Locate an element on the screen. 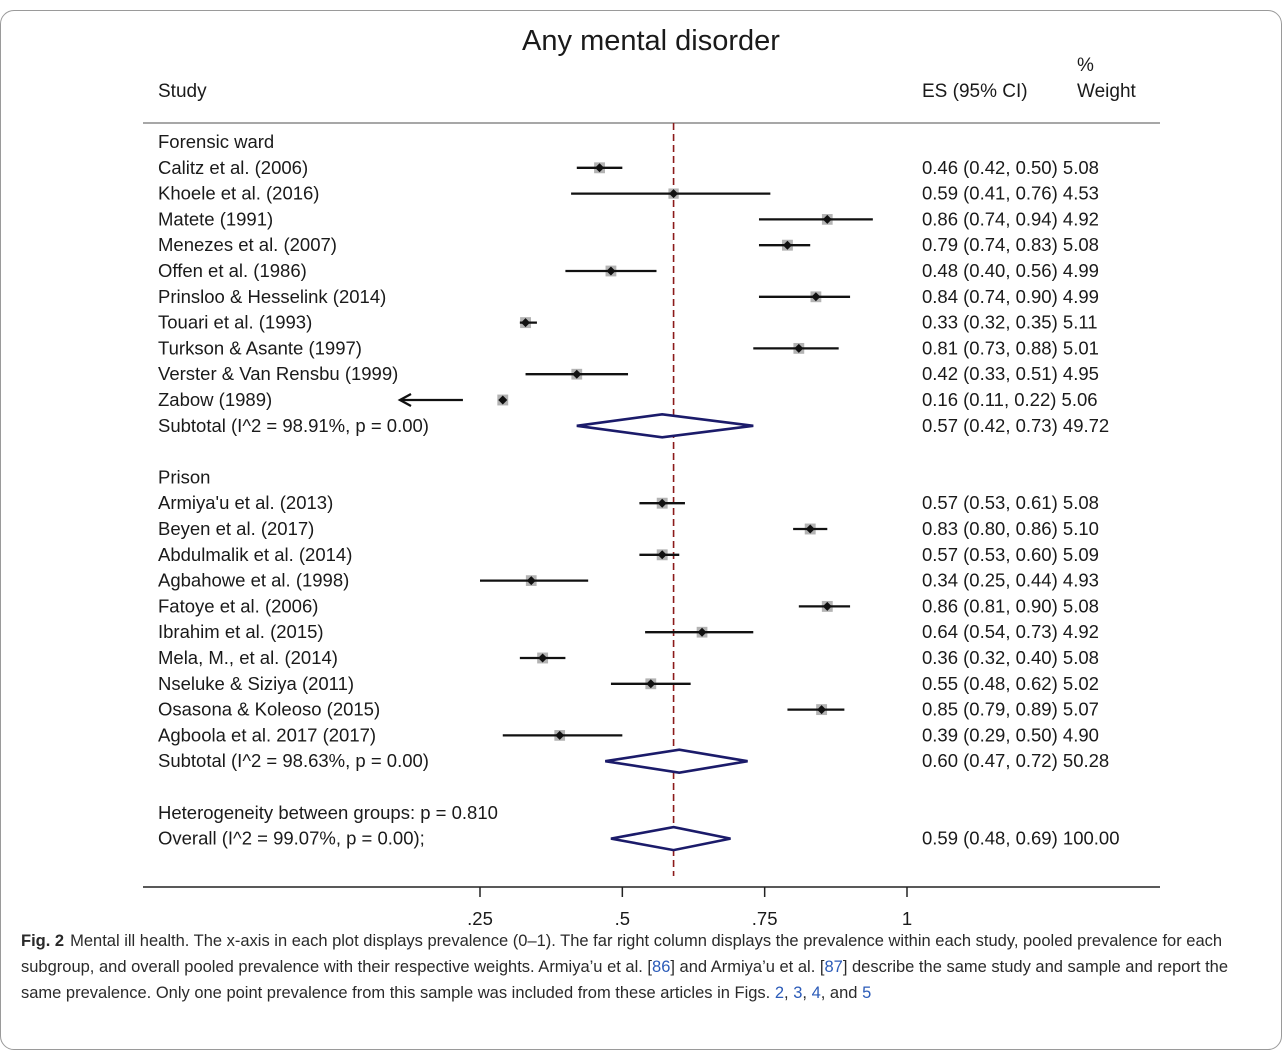  x-axis-tick-label: .5 is located at coordinates (622, 918).